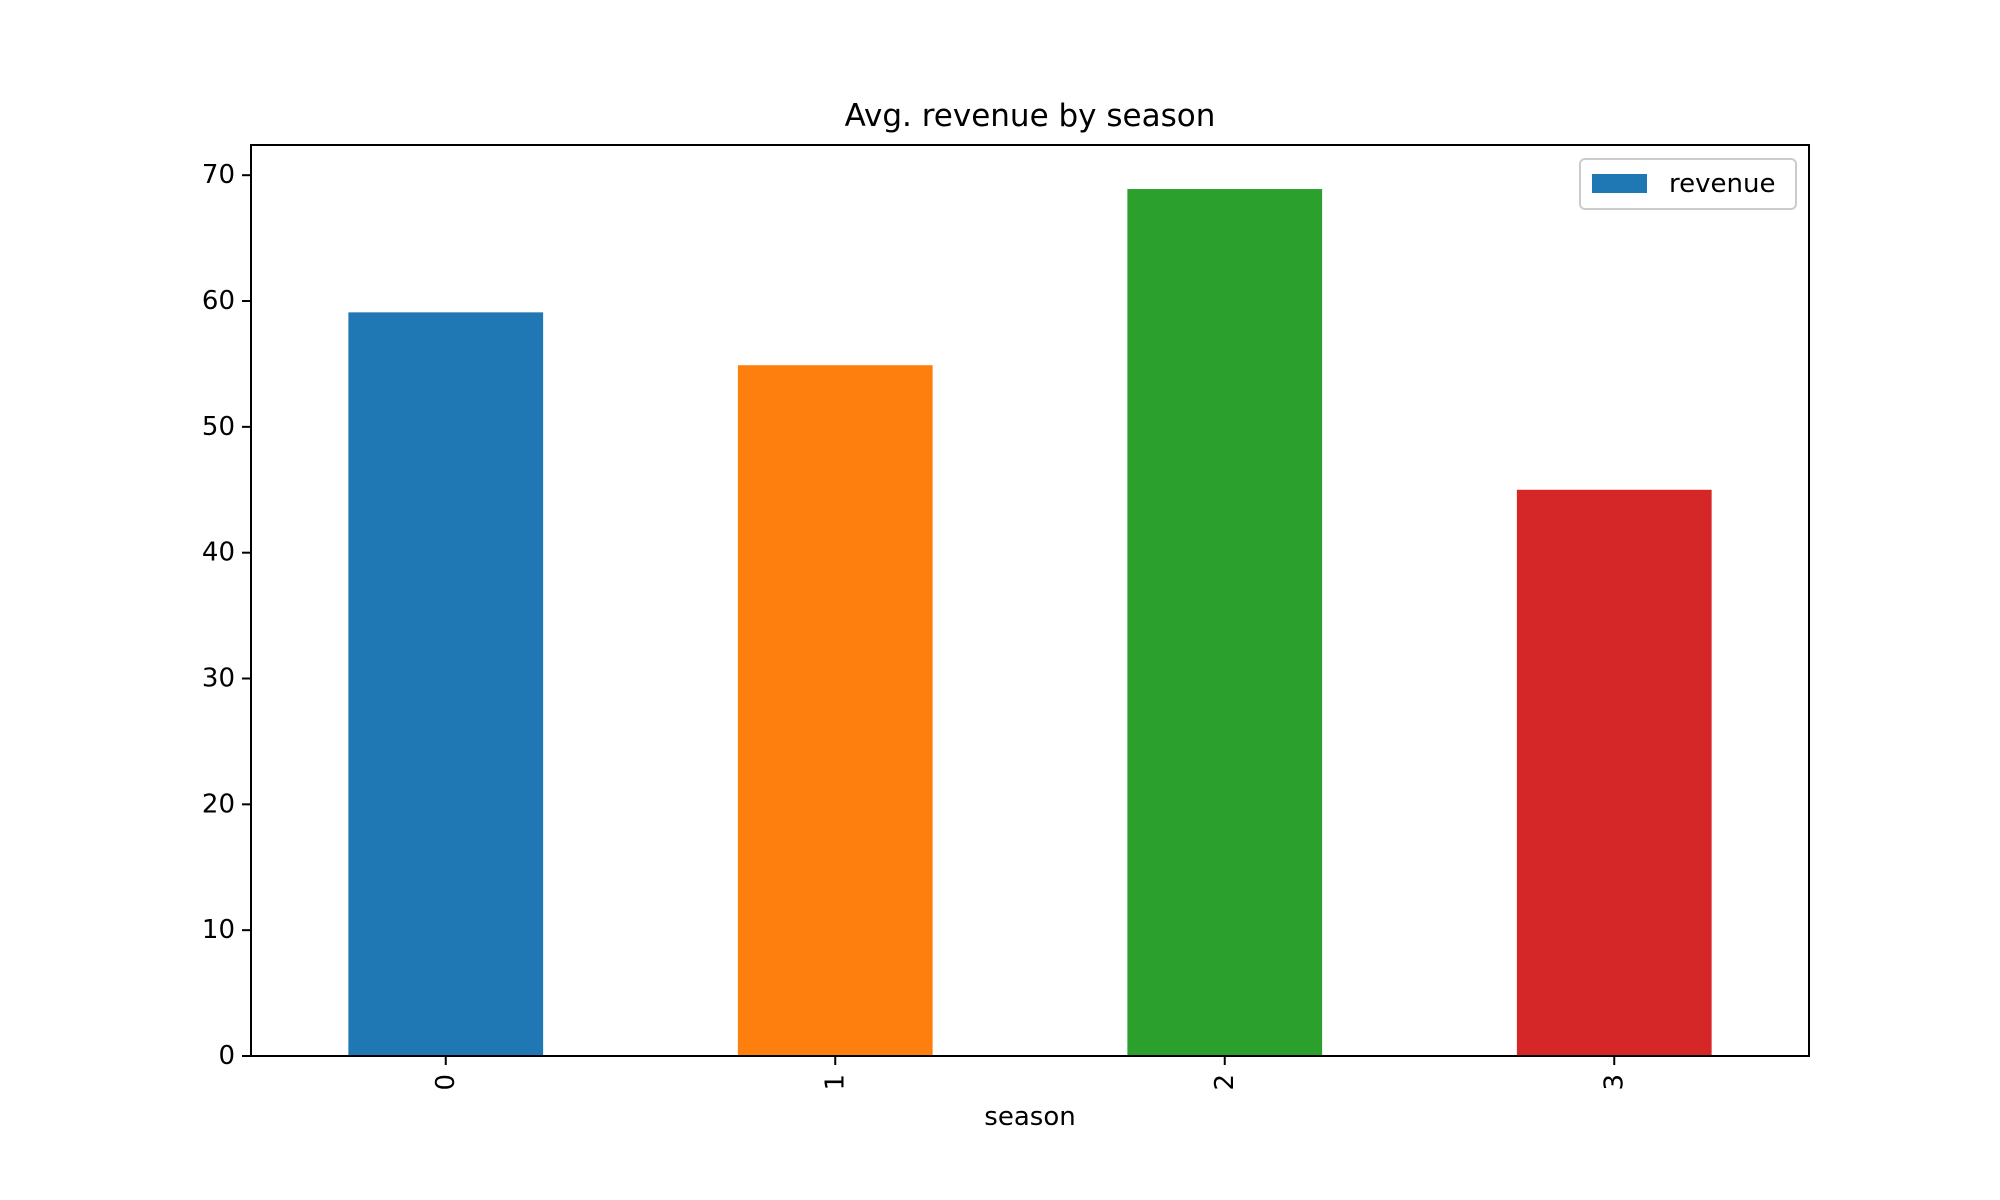 The width and height of the screenshot is (2000, 1200). Describe the element at coordinates (1619, 183) in the screenshot. I see `legend-swatch` at that location.